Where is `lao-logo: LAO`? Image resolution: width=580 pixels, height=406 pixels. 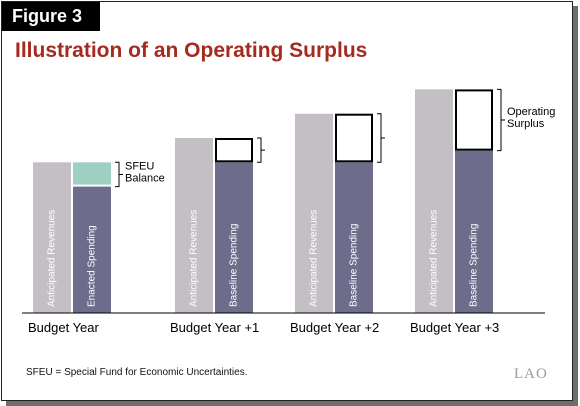
lao-logo: LAO is located at coordinates (531, 374).